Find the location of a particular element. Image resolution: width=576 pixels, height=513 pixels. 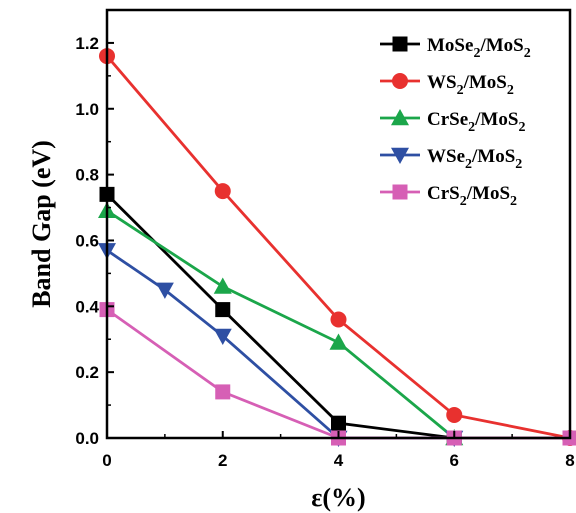

legend-label: MoSe2/MoS2 is located at coordinates (479, 48).